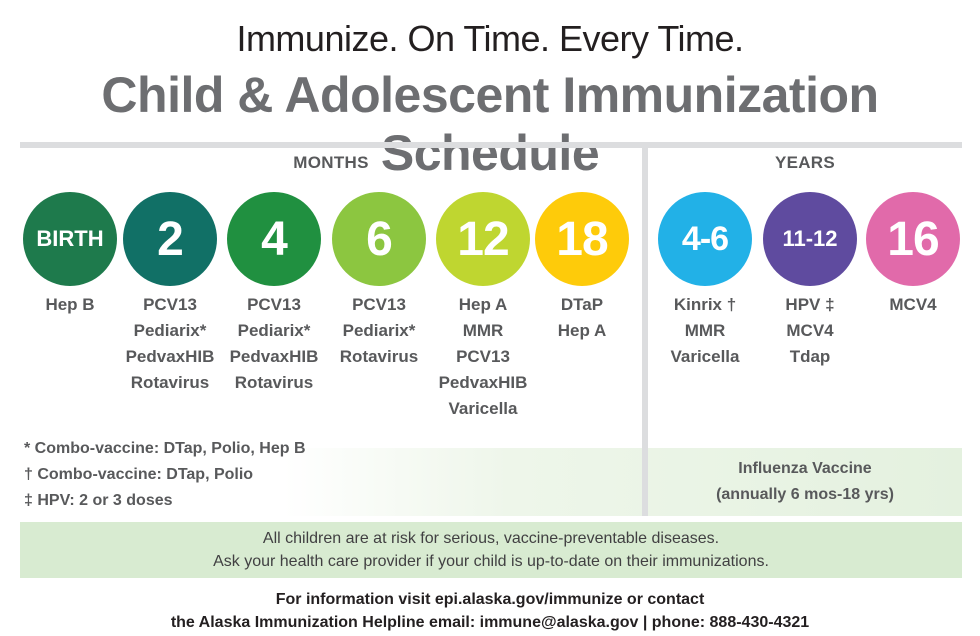 The width and height of the screenshot is (980, 636). Describe the element at coordinates (139, 474) in the screenshot. I see `footnote-combo-kinrix: † Combo-vaccine: DTap, Polio` at that location.